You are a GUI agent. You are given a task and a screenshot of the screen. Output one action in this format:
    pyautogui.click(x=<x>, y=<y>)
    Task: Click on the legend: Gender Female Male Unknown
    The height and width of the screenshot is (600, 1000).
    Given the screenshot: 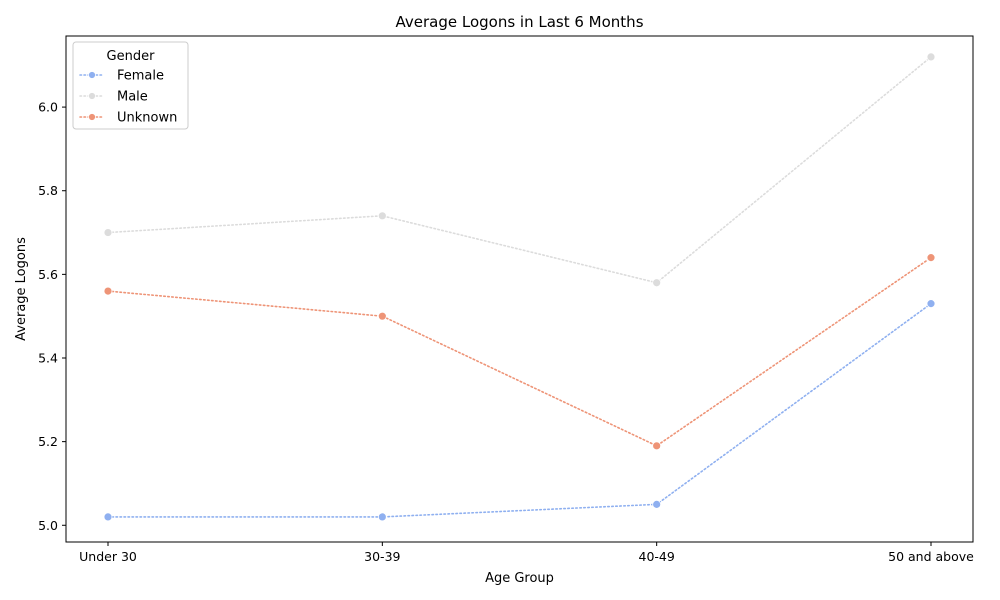 What is the action you would take?
    pyautogui.click(x=130, y=85)
    